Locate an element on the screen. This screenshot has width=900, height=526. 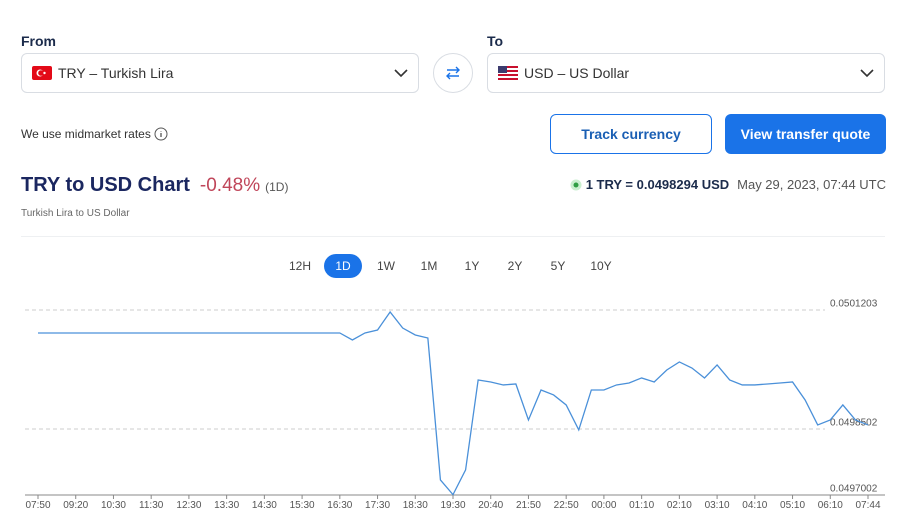
chart-heading: TRY to USD Chart -0.48% (1D) is located at coordinates (154, 185).